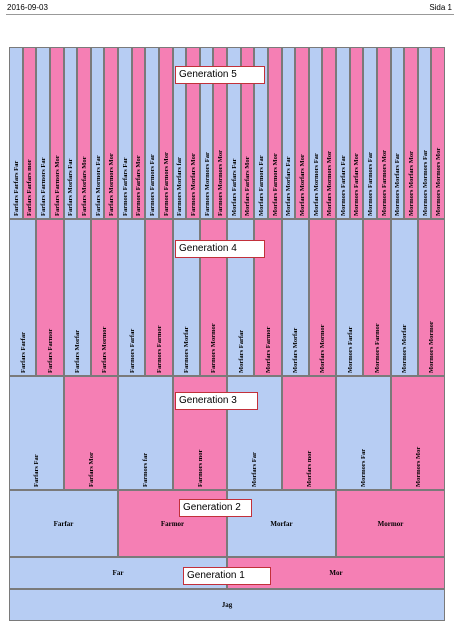 The height and width of the screenshot is (627, 460). Describe the element at coordinates (132, 297) in the screenshot. I see `person-cell: Farmors Farfar` at that location.